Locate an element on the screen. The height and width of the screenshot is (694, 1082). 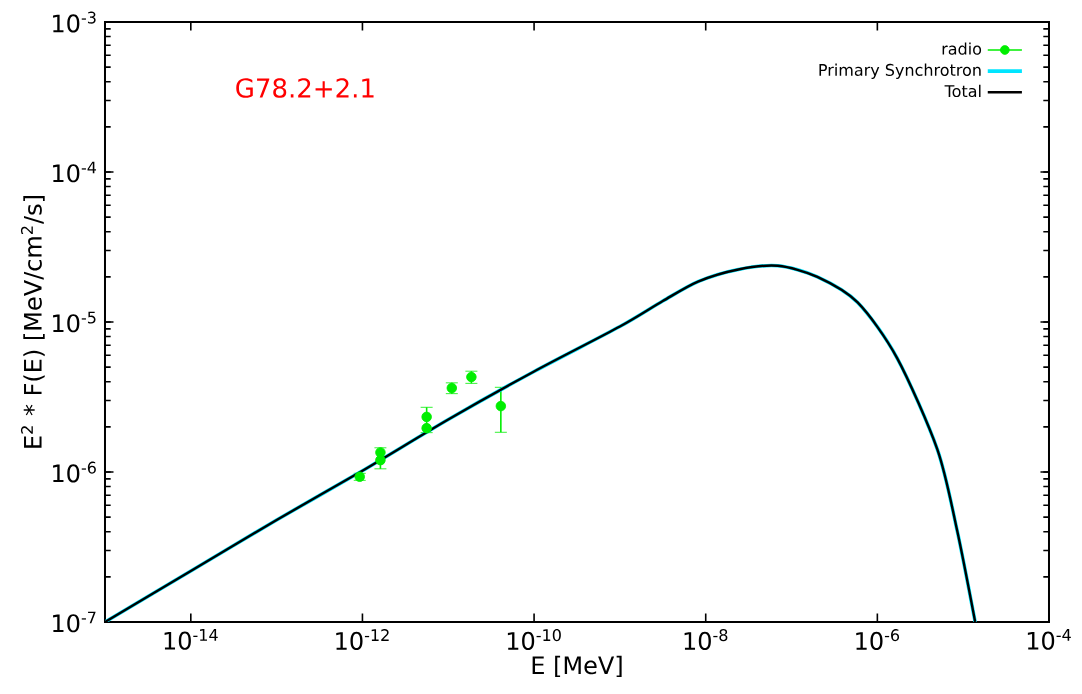
x-axis-title: E [MeV] is located at coordinates (577, 666).